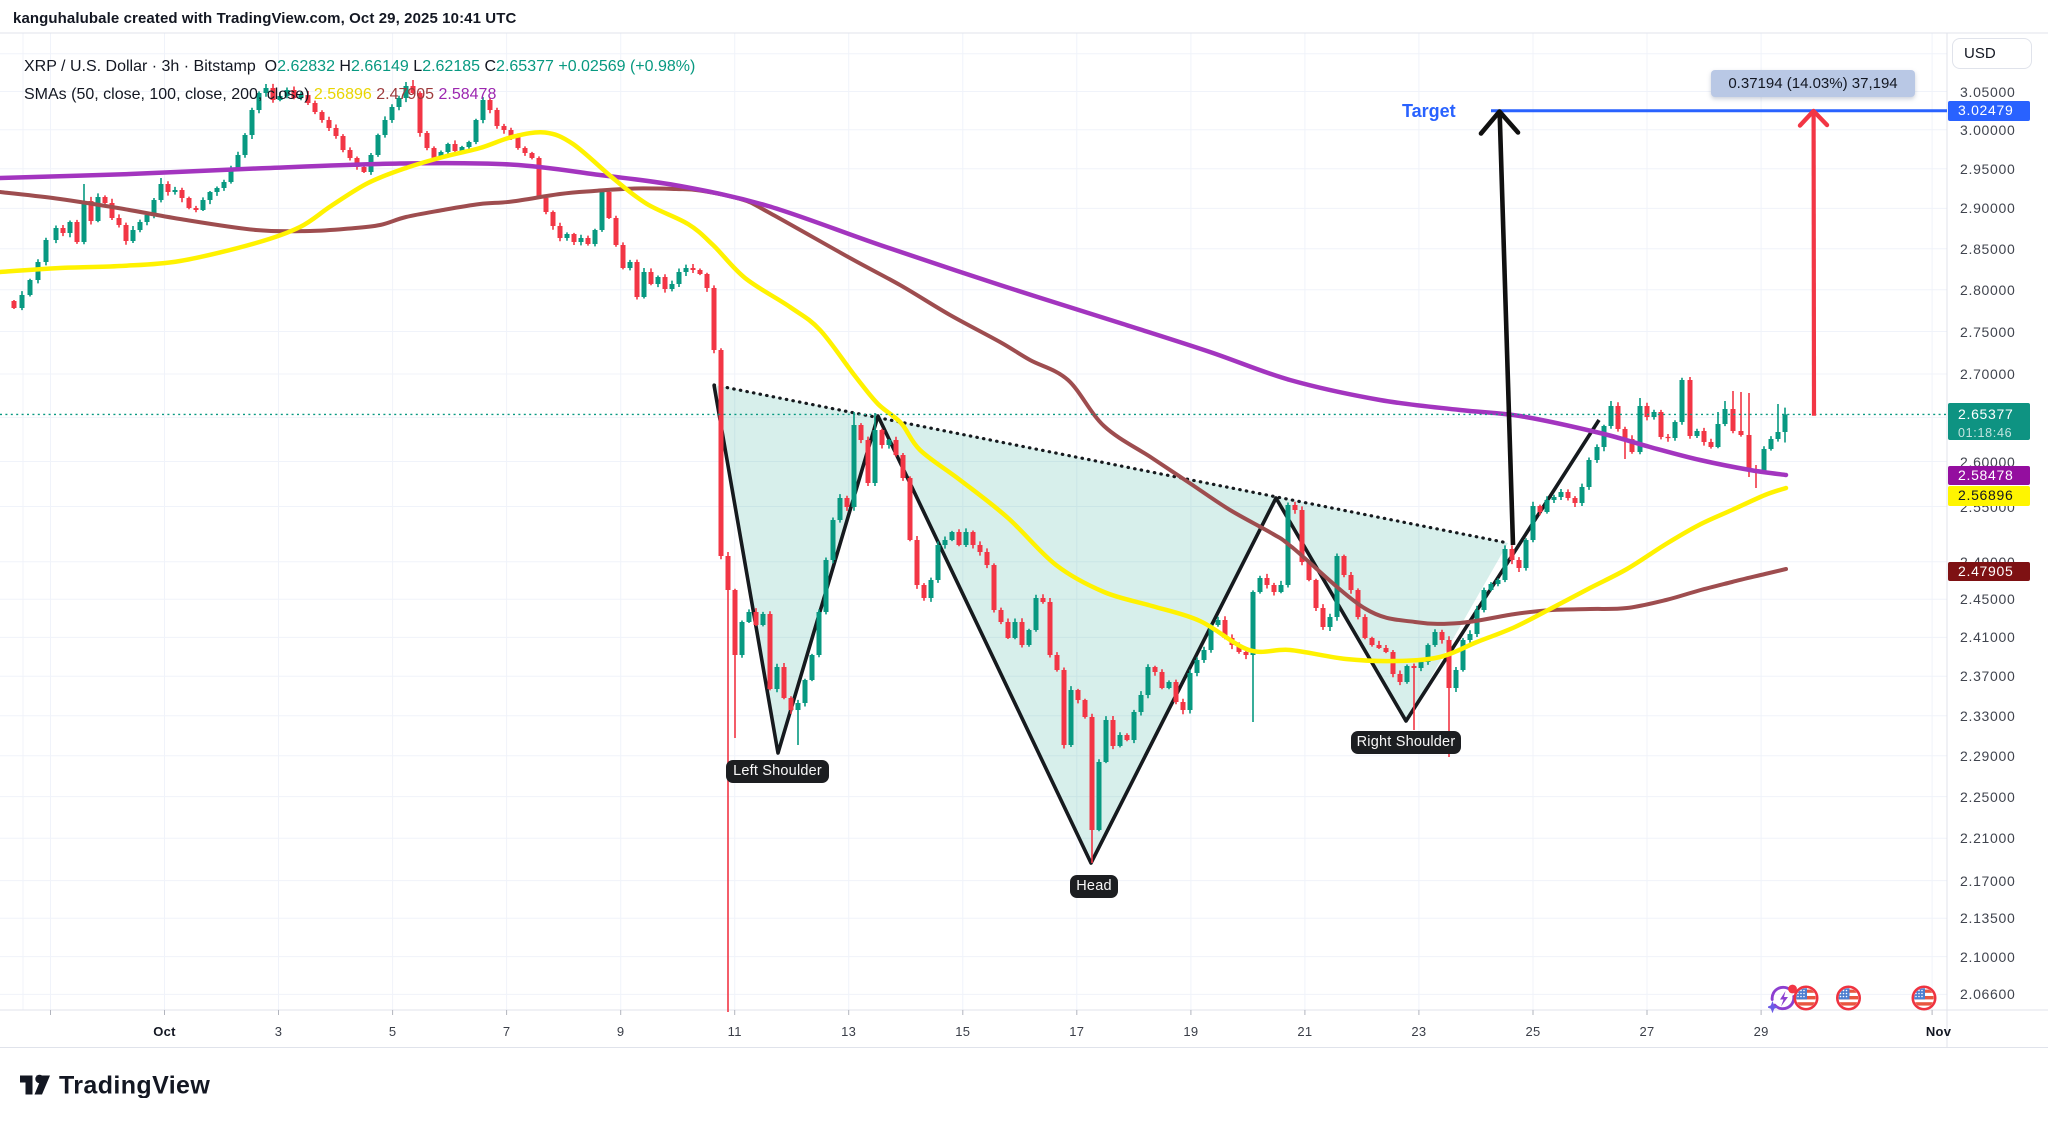  What do you see at coordinates (134, 1085) in the screenshot?
I see `svg-text: TradingView` at bounding box center [134, 1085].